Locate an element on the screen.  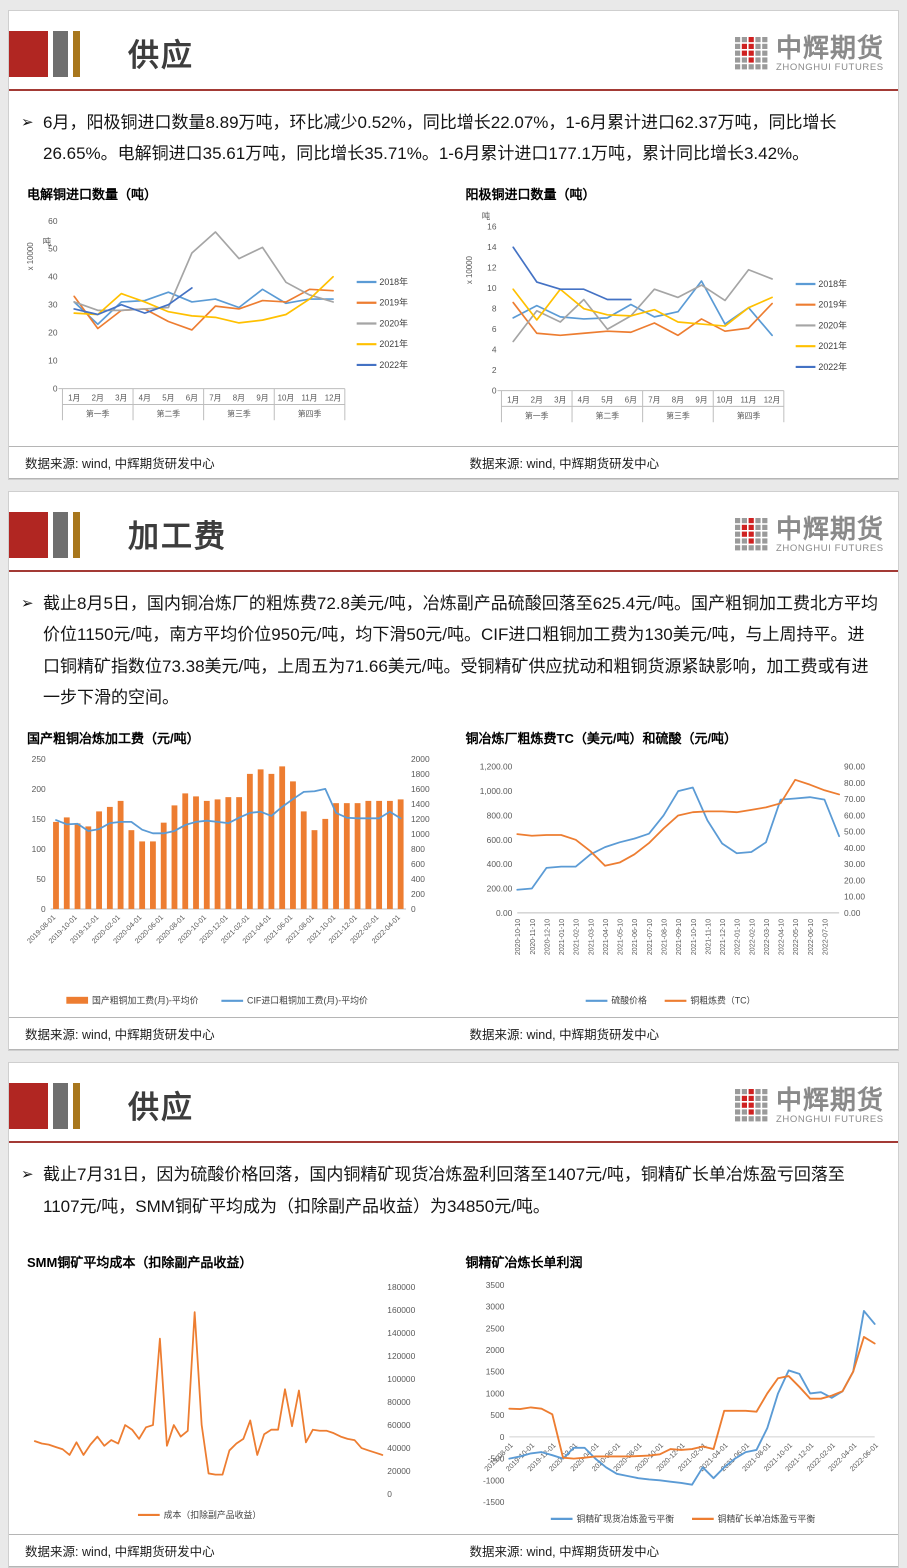
svg-text: 铜精矿长单冶炼盈亏平衡 is located at coordinates (766, 1518).